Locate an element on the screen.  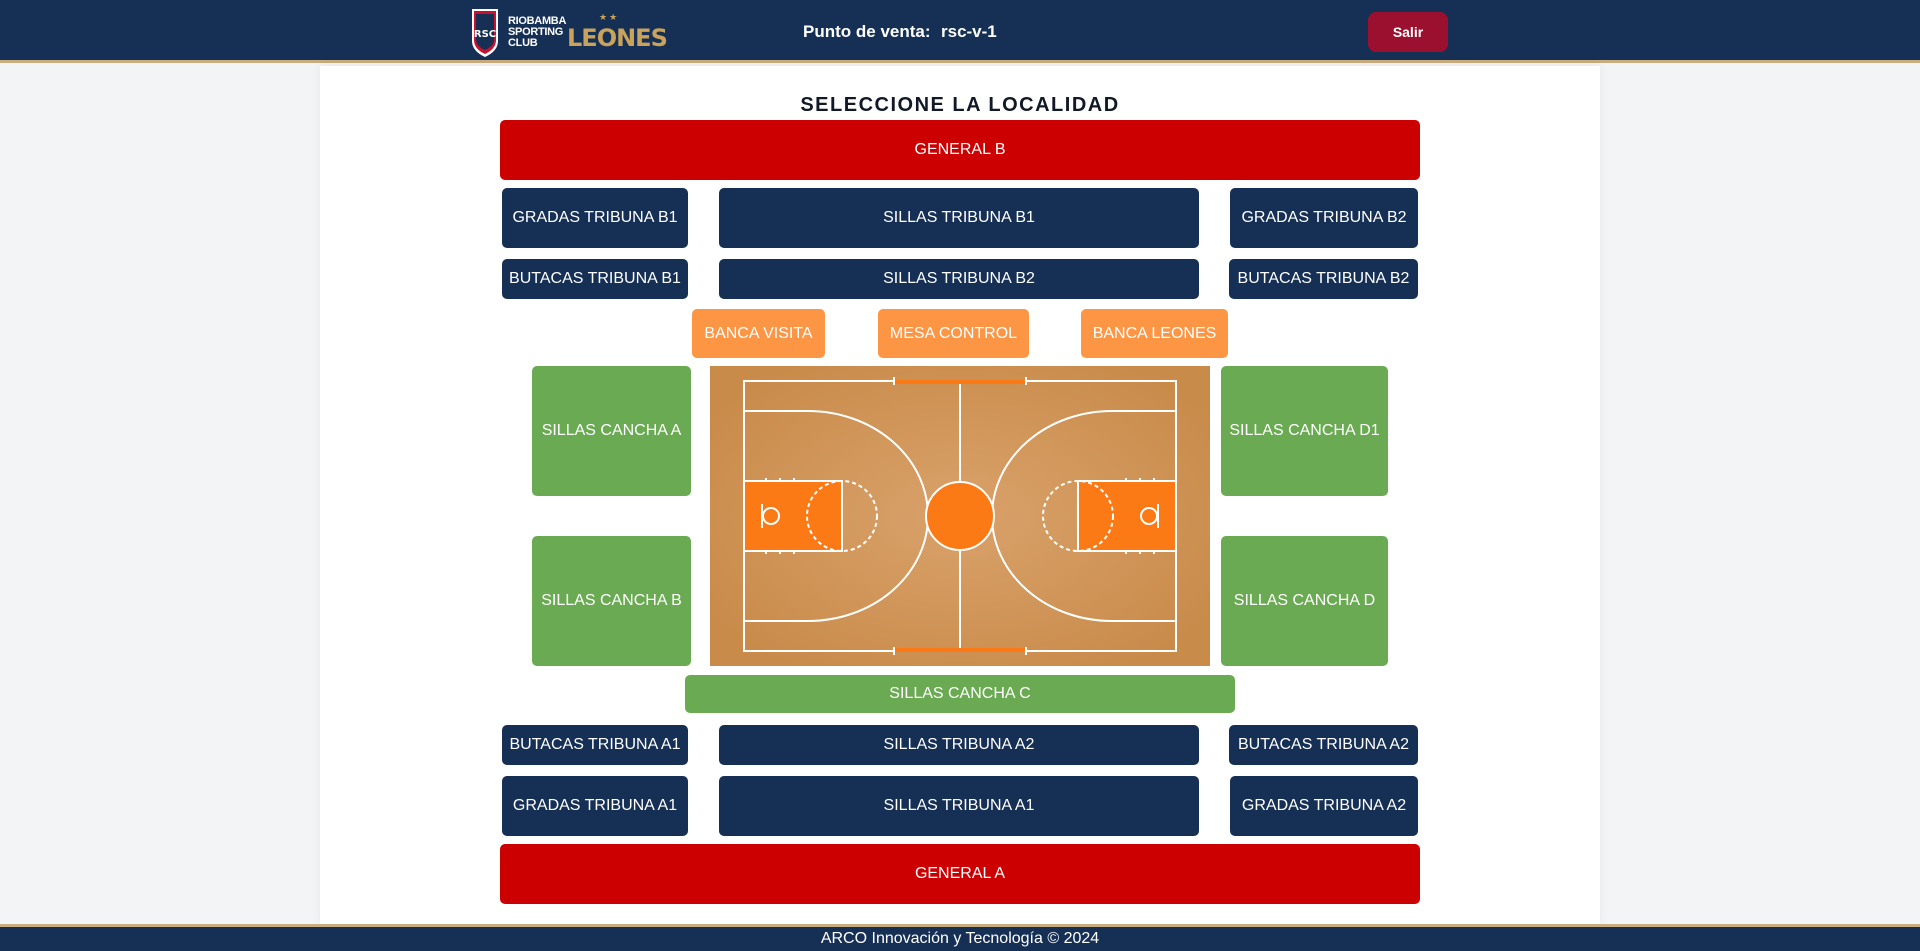
leones-logo: ★★ LEONES is located at coordinates (617, 32).